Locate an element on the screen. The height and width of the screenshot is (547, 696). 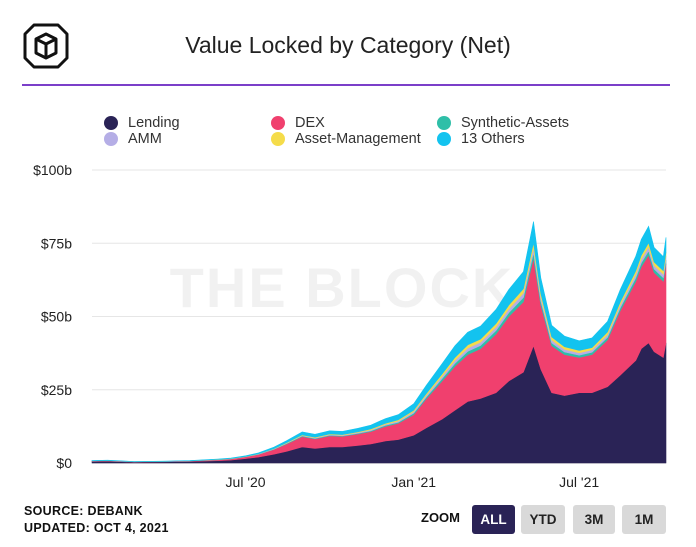
legend-item-synthetic-assets: Synthetic-Assets is located at coordinates (503, 123).